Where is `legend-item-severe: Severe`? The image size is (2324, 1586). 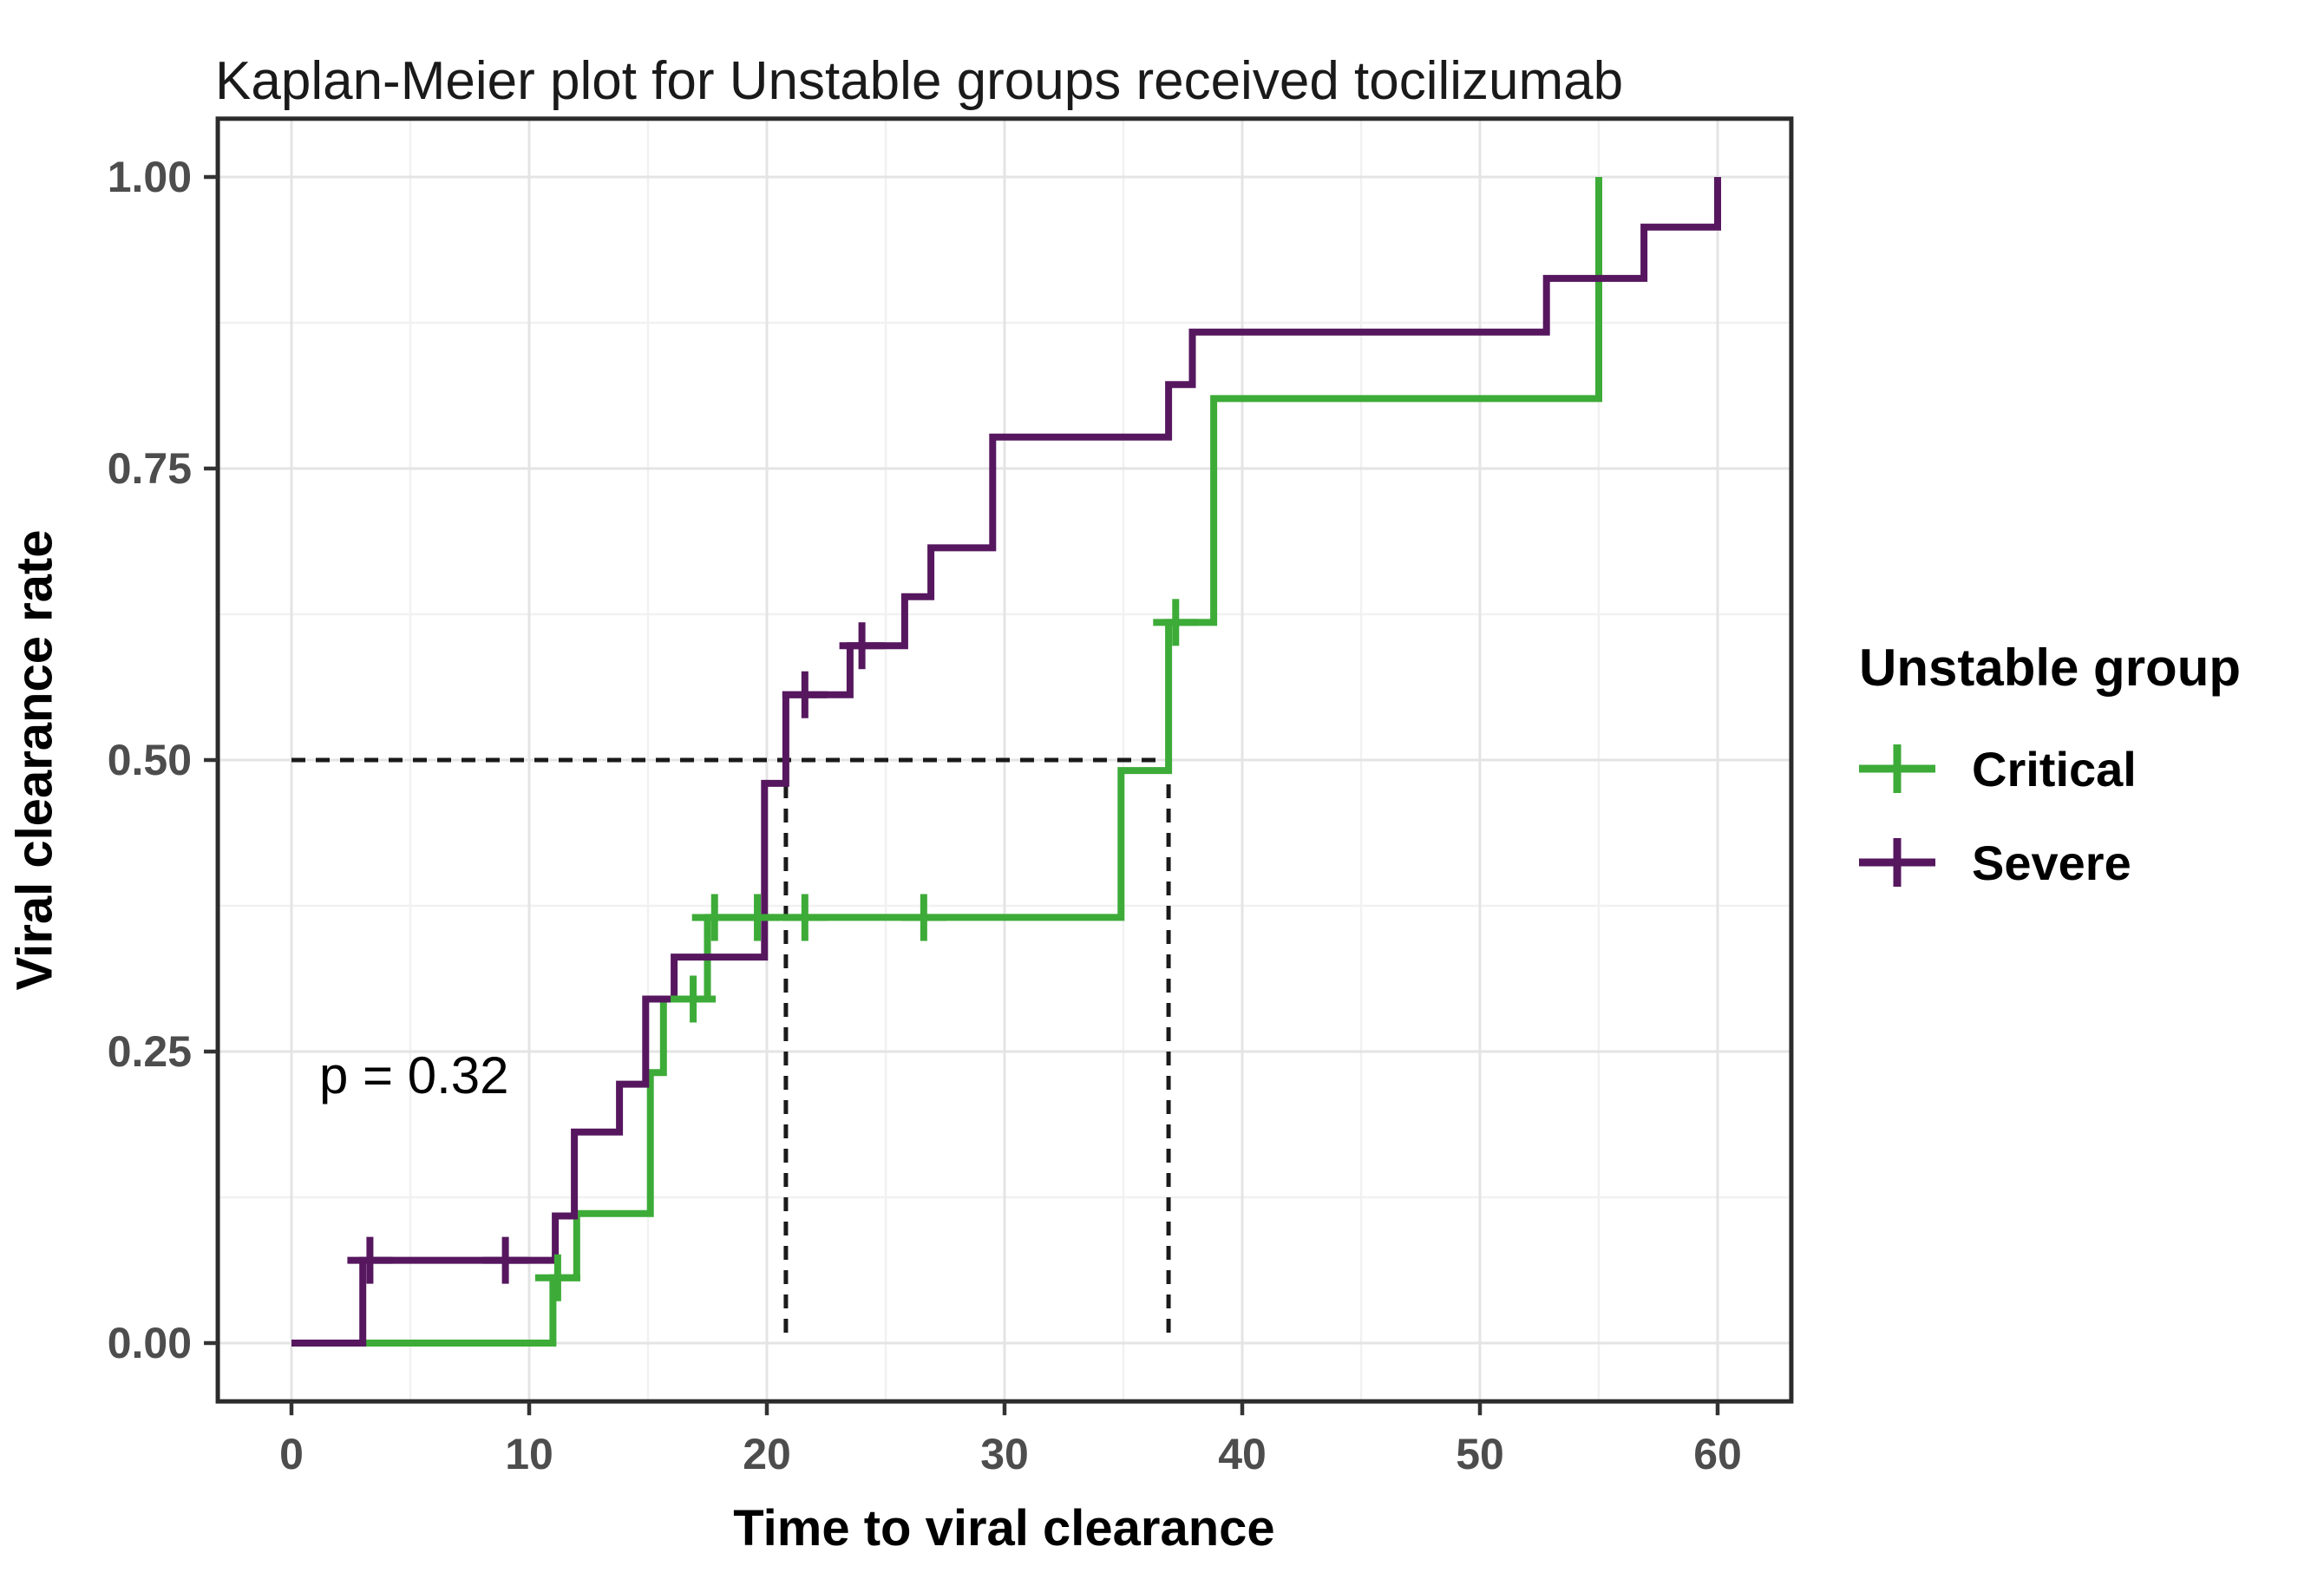
legend-item-severe: Severe is located at coordinates (2089, 862).